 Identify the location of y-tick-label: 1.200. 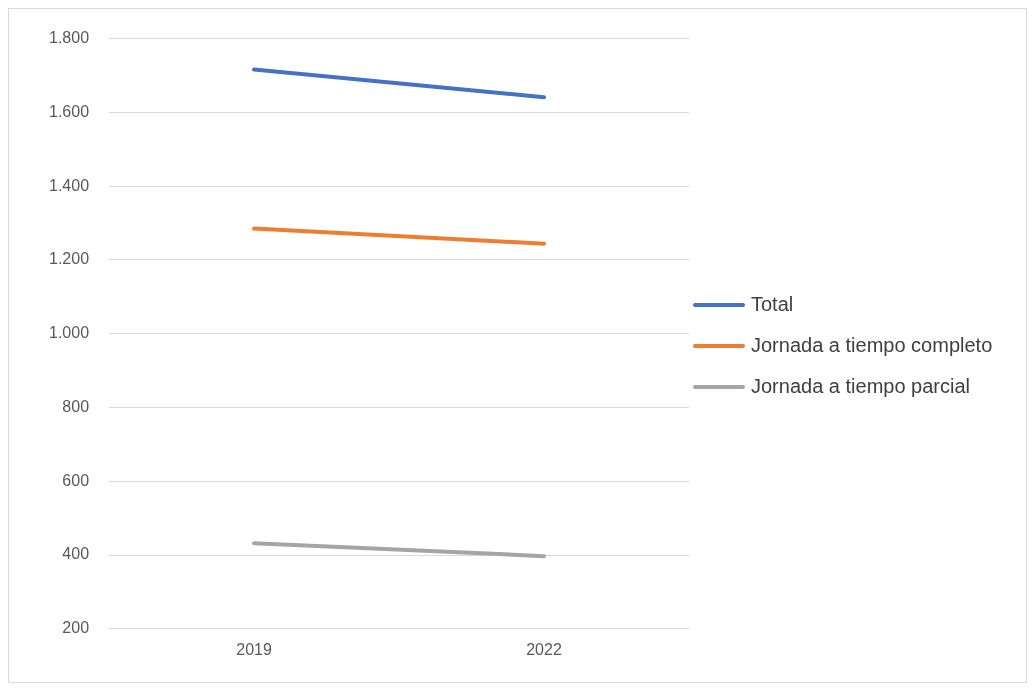
(69, 259).